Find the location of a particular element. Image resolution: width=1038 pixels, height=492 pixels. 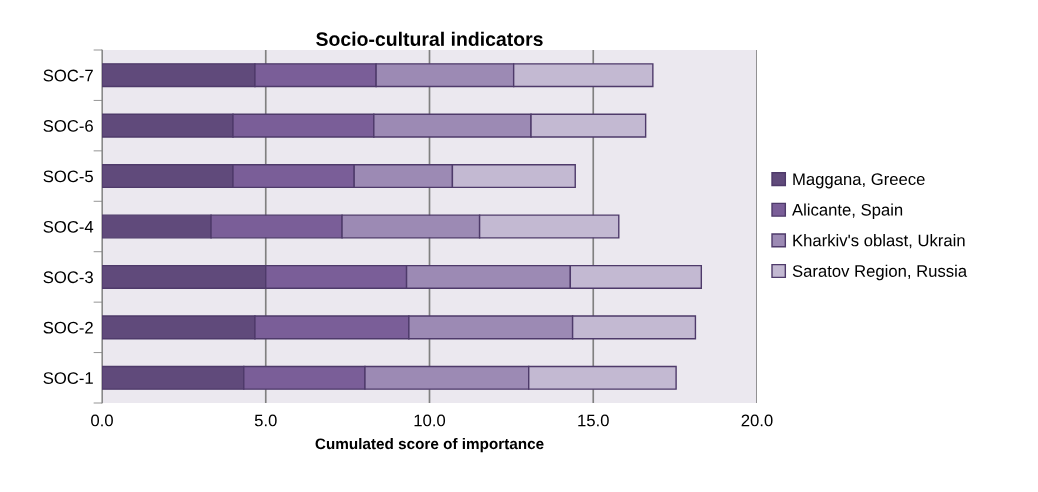

legend-label: Alicante, Spain is located at coordinates (847, 211).